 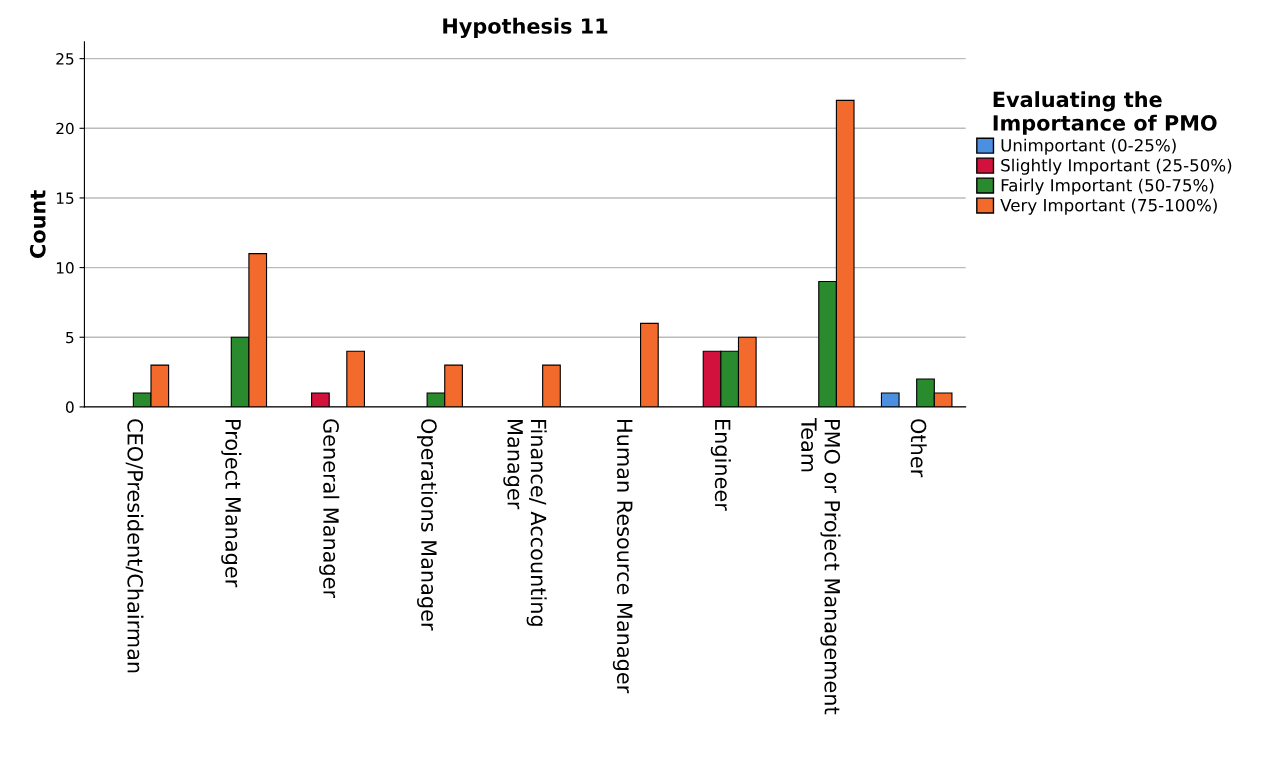 What do you see at coordinates (65, 128) in the screenshot?
I see `y-tick-label: 20` at bounding box center [65, 128].